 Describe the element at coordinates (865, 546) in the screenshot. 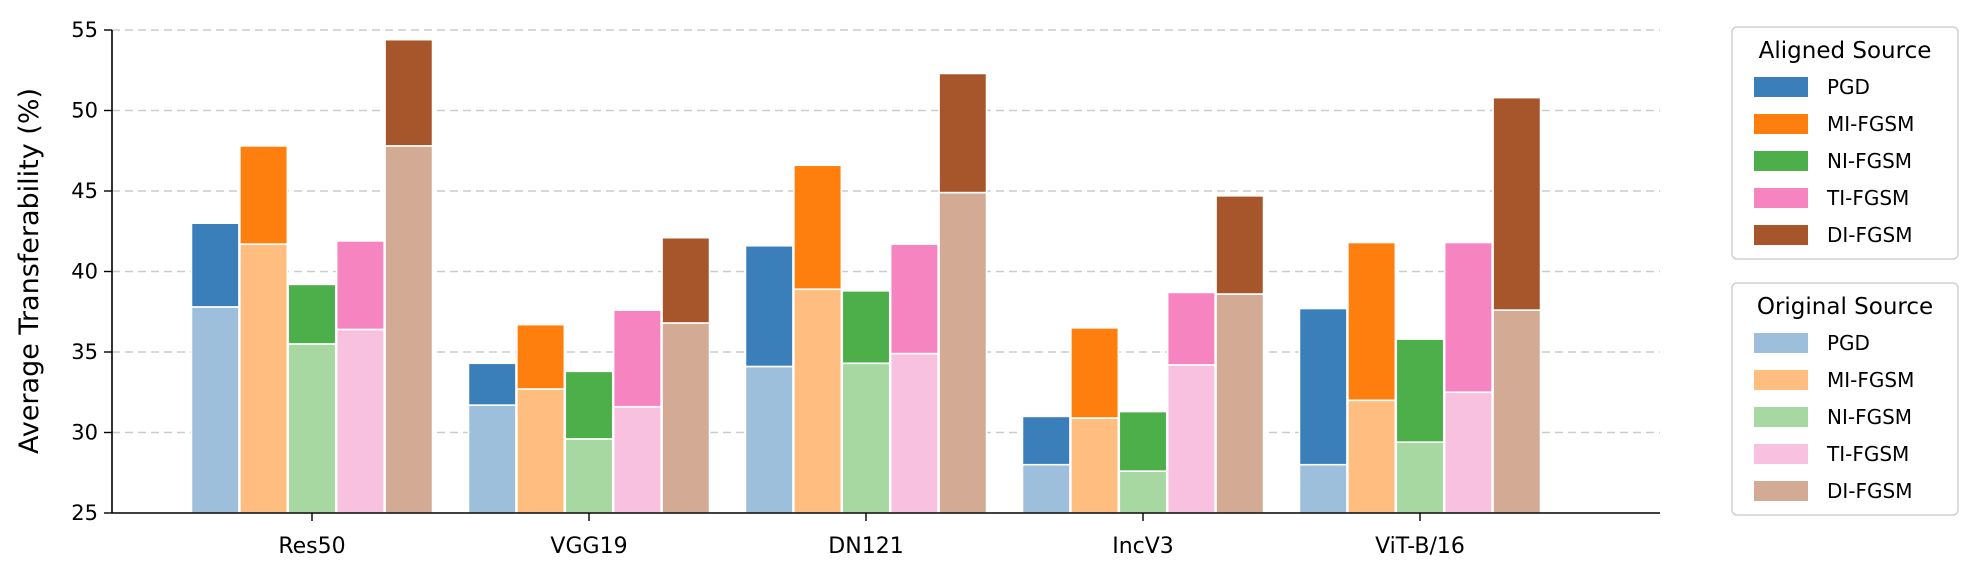

I see `x-tick-label: DN121` at that location.